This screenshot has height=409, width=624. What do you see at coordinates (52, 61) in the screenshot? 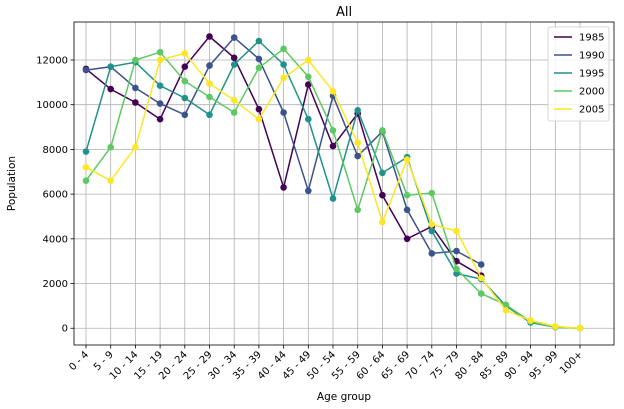
I see `y-tick-label: 12000` at bounding box center [52, 61].